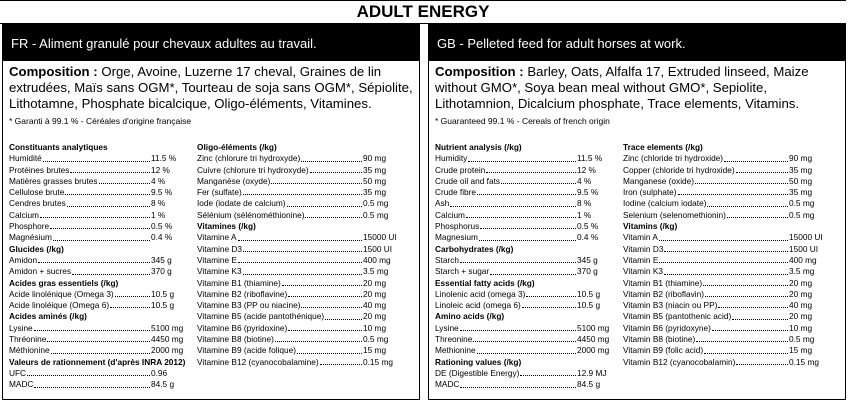  I want to click on nutrient-row: Calcium 1 %, so click(99, 215).